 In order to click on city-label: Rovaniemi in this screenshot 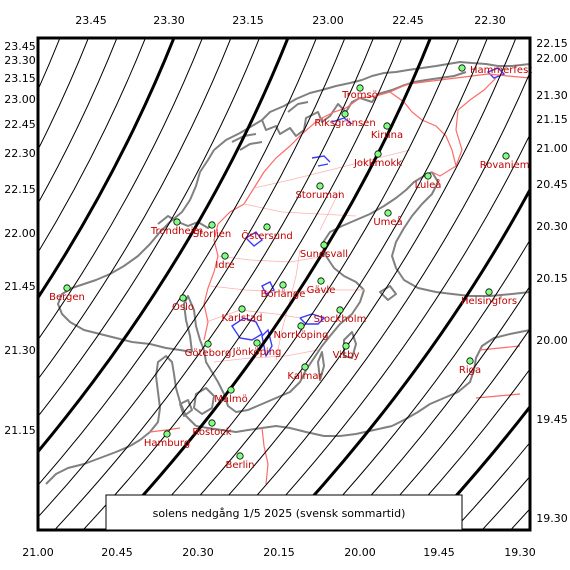, I will do `click(506, 165)`.